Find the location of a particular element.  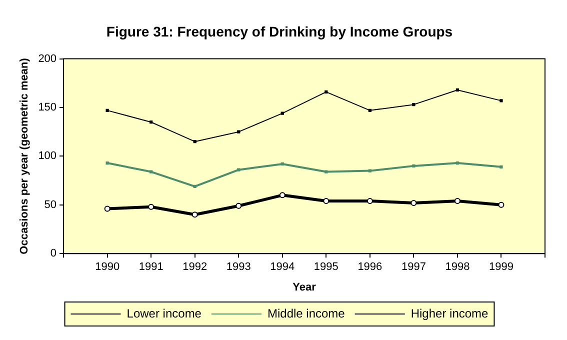

x-tick-label: 1990 is located at coordinates (107, 267).